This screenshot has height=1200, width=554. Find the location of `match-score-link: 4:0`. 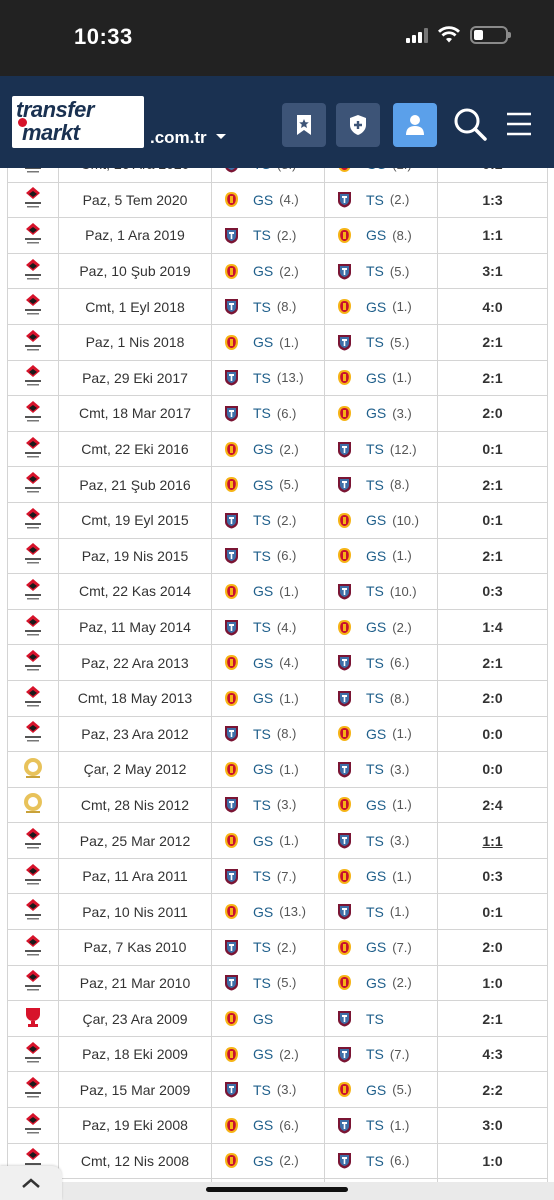

match-score-link: 4:0 is located at coordinates (492, 306).